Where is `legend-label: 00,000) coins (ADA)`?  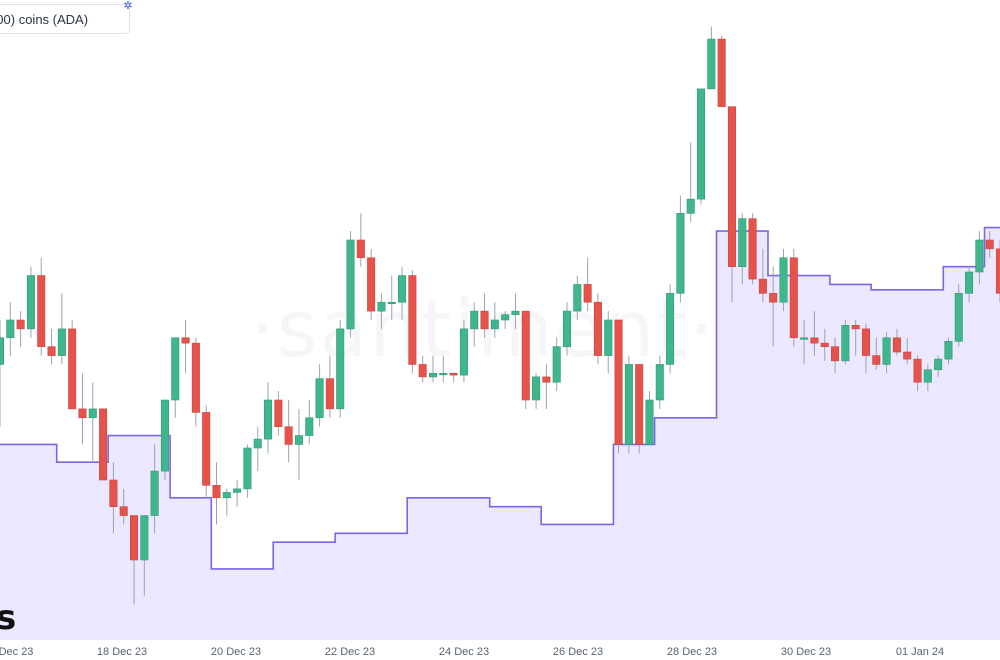 legend-label: 00,000) coins (ADA) is located at coordinates (44, 19).